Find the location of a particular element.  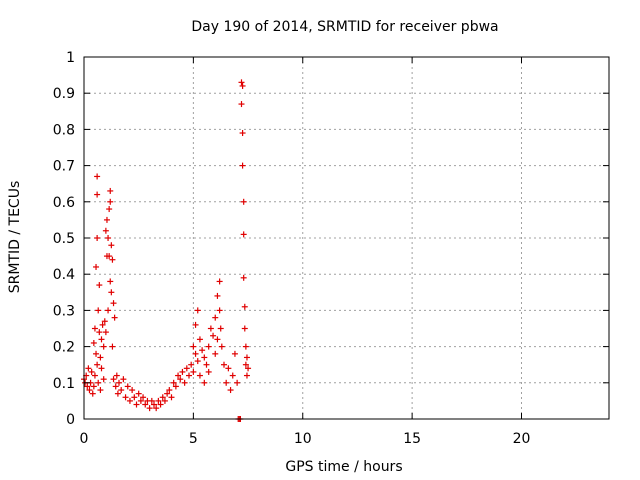

x-tick-label: 15 is located at coordinates (412, 439).